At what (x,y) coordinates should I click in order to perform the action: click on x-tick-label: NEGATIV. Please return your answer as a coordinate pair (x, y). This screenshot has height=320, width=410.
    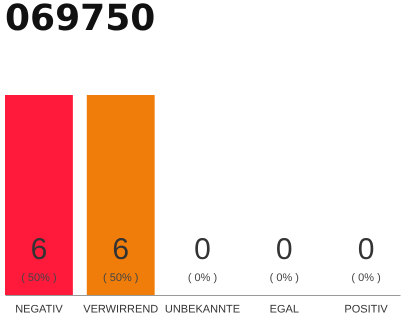
    Looking at the image, I should click on (39, 310).